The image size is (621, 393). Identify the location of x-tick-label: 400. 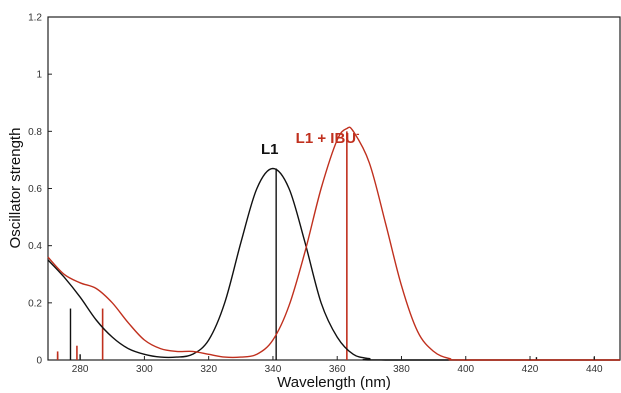
(465, 369).